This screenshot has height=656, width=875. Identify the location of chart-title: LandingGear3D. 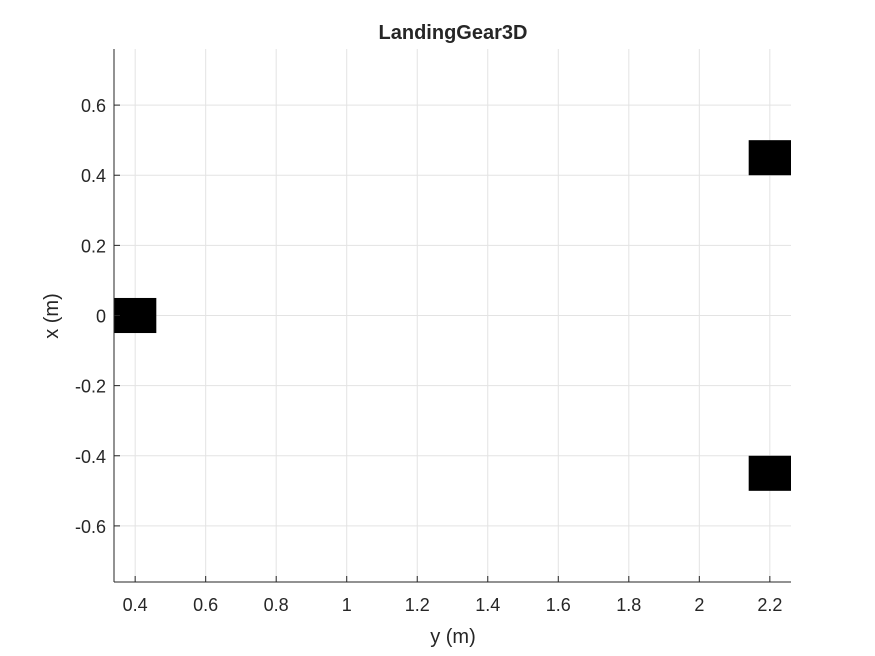
(453, 33).